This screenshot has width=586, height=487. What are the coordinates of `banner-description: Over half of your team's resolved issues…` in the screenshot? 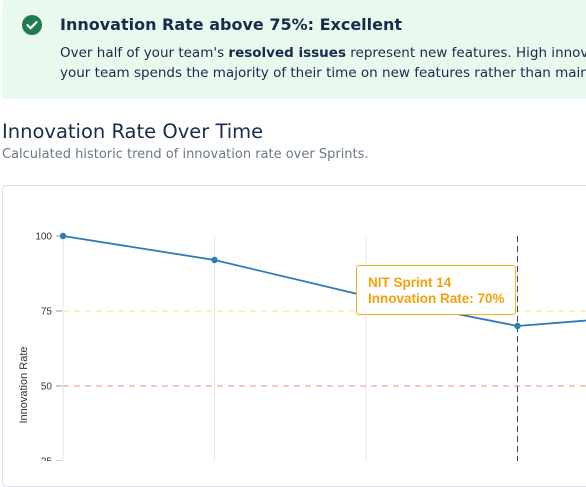 It's located at (323, 63).